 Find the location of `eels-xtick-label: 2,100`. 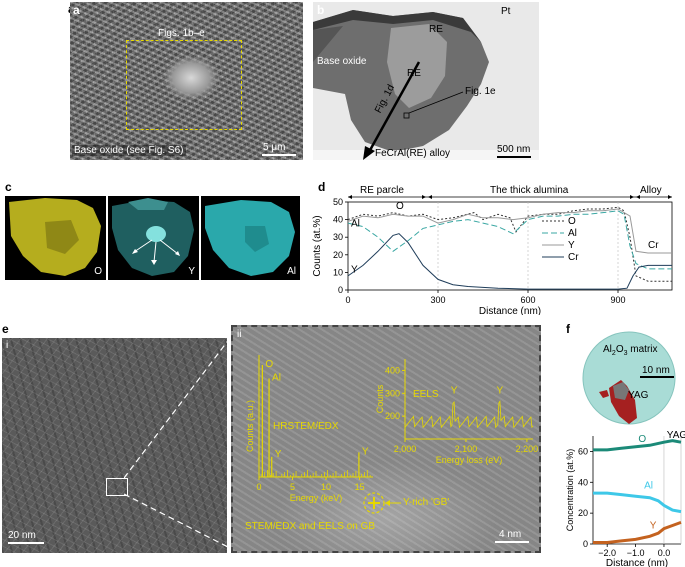

eels-xtick-label: 2,100 is located at coordinates (466, 449).